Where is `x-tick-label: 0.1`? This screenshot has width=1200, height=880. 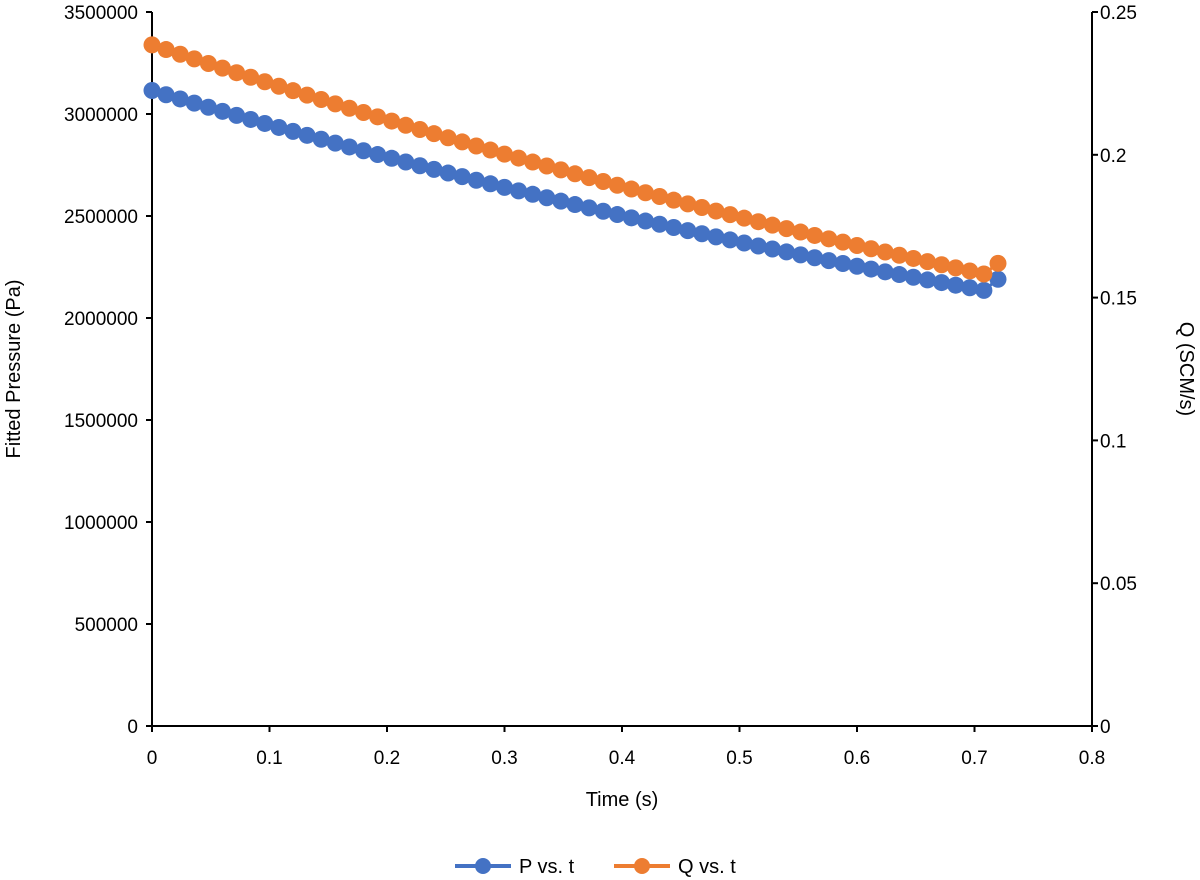 x-tick-label: 0.1 is located at coordinates (269, 758).